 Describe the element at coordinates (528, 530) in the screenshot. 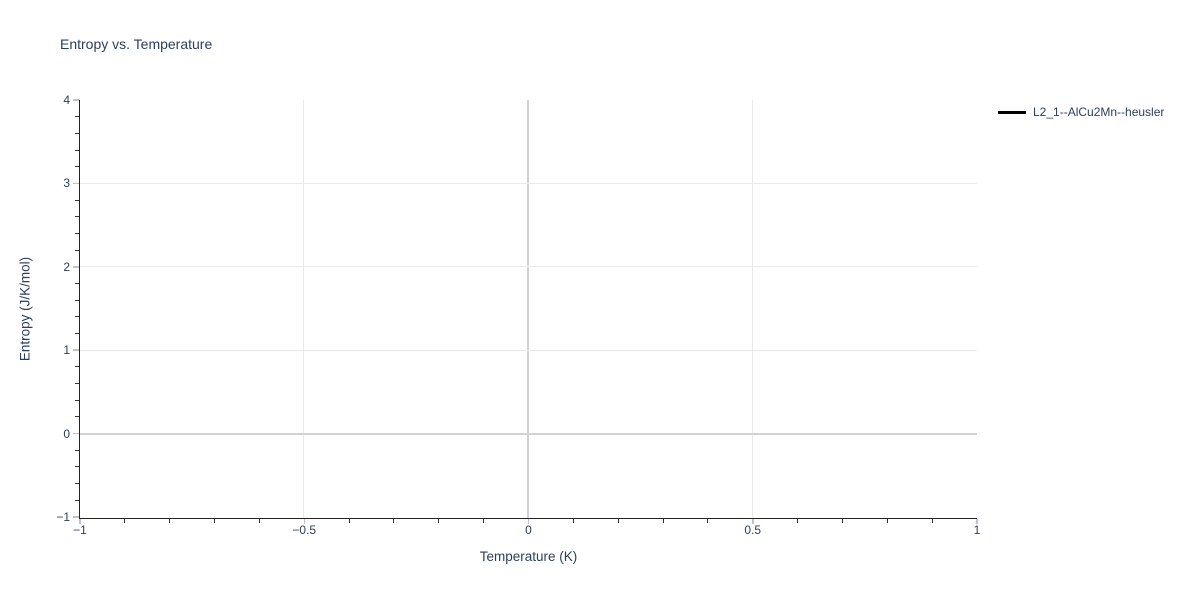

I see `x-tick-label: 0` at that location.